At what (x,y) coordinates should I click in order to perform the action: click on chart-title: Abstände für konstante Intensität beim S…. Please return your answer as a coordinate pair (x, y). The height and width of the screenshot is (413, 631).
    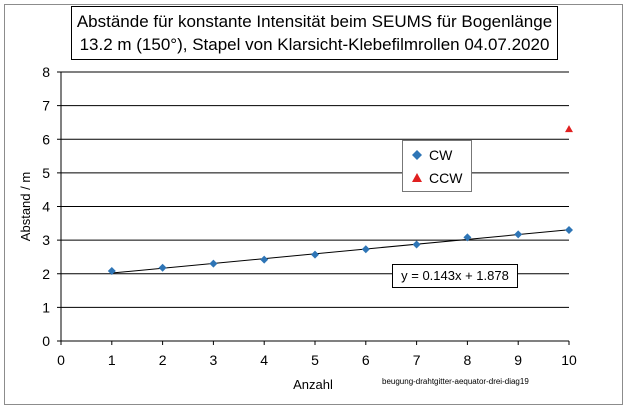
    Looking at the image, I should click on (314, 33).